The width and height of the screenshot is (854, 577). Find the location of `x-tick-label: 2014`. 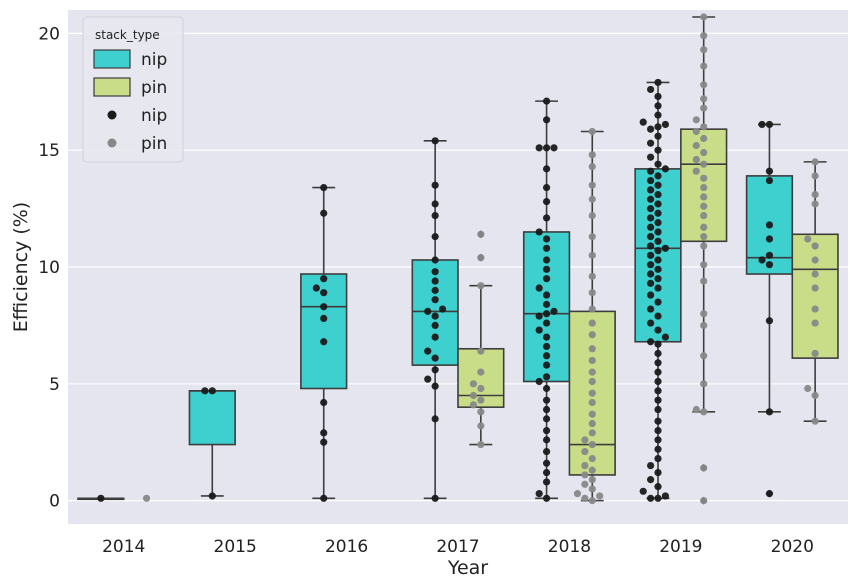

x-tick-label: 2014 is located at coordinates (123, 547).